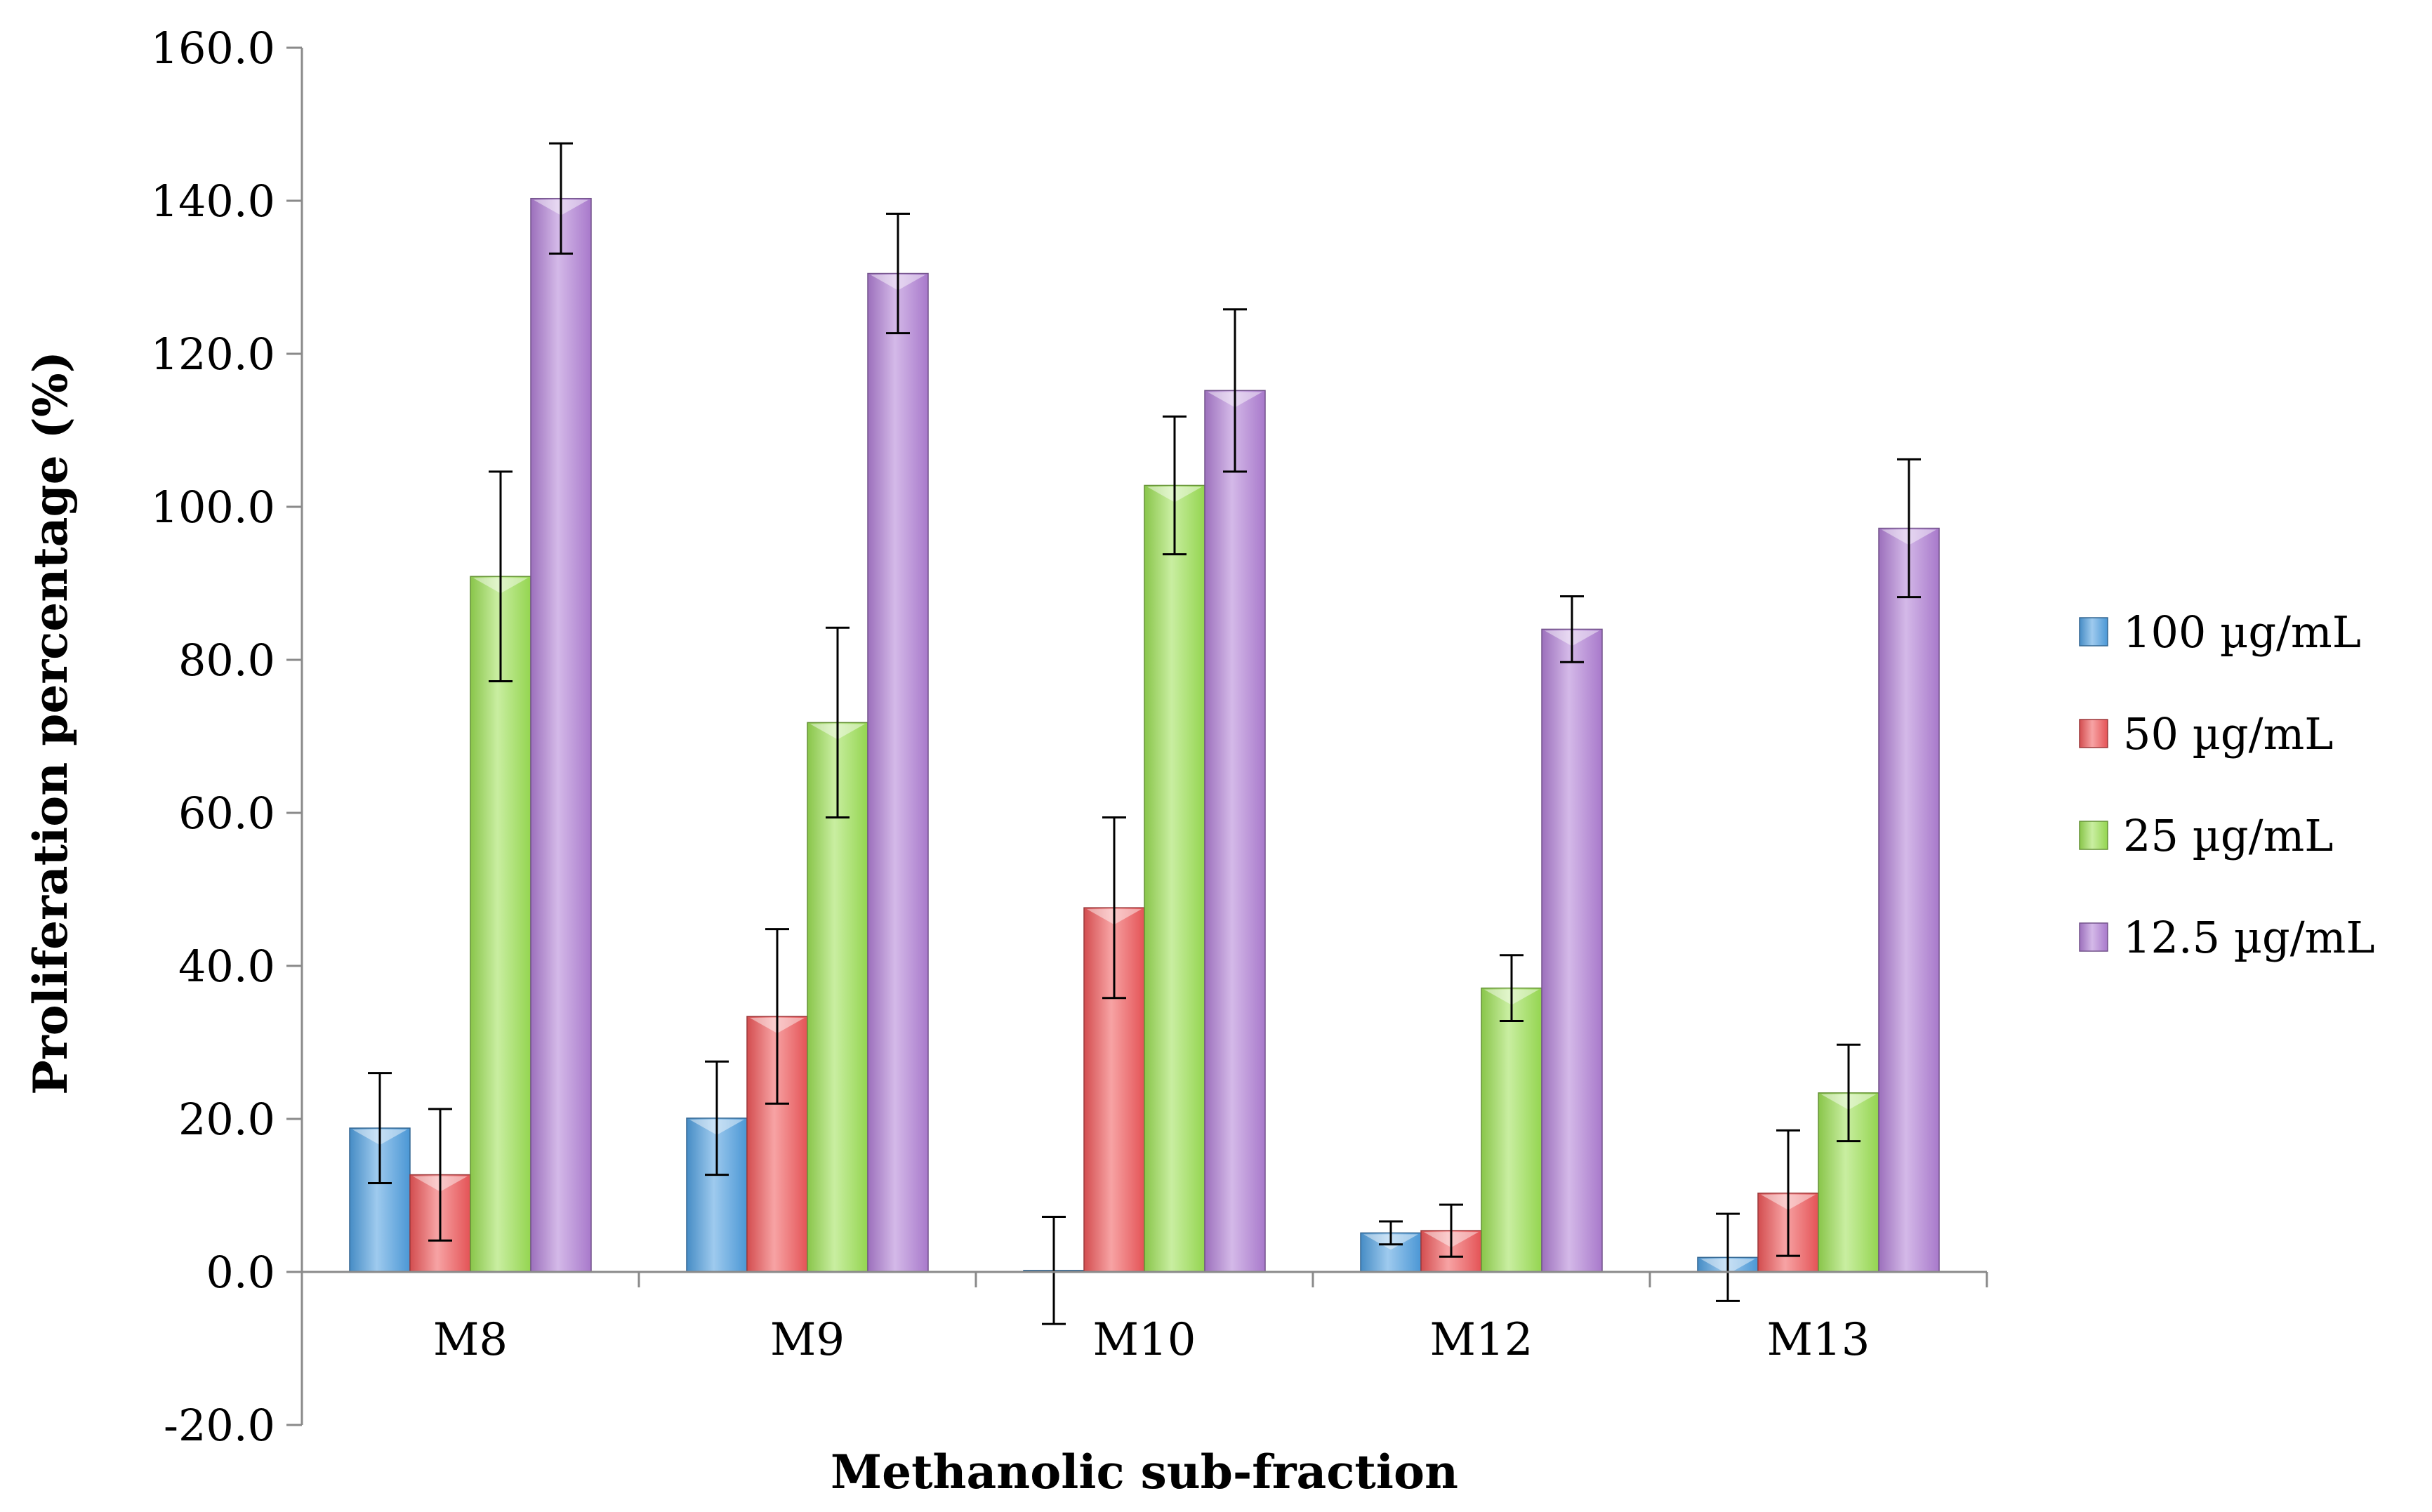 The image size is (2432, 1512). Describe the element at coordinates (1481, 1340) in the screenshot. I see `x-tick-label: M12` at that location.